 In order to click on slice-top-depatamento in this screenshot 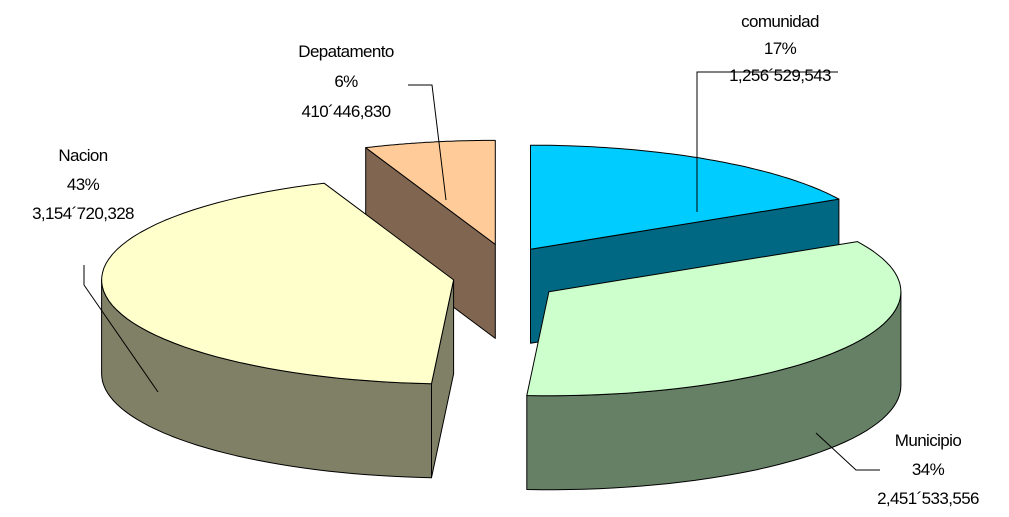, I will do `click(430, 192)`.